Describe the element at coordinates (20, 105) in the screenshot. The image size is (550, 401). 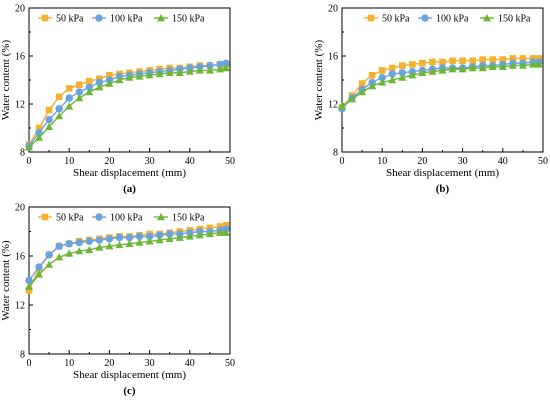
I see `y-tick-label: 12` at that location.